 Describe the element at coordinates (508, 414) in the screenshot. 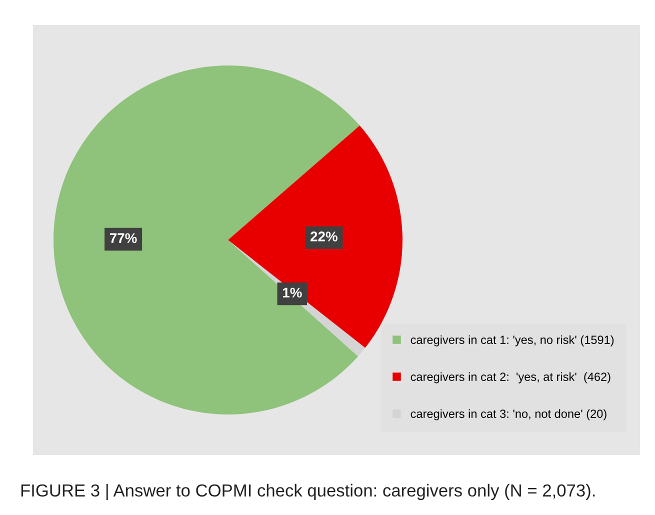

I see `legend-label: caregivers in cat 3: 'no, not done' (20)` at that location.